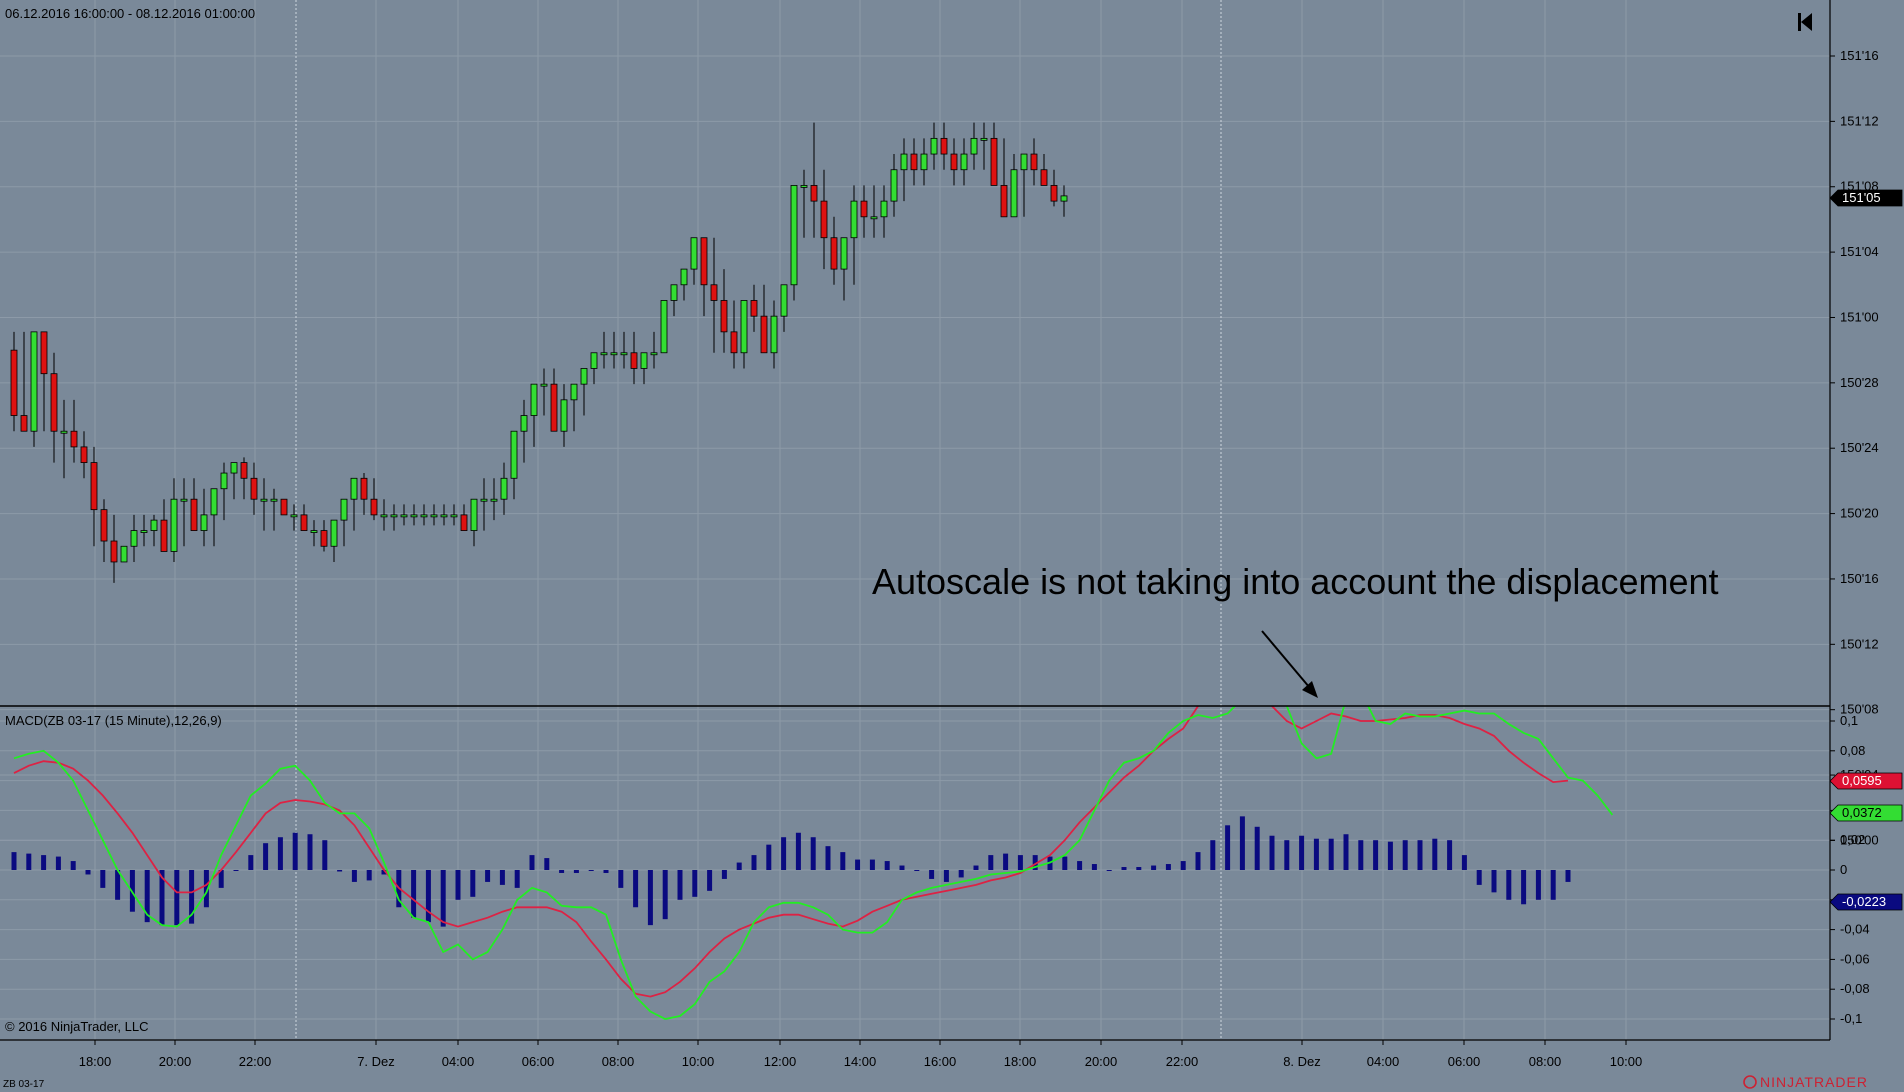 This screenshot has height=1092, width=1904. I want to click on time-tick-label: 04:00, so click(458, 1061).